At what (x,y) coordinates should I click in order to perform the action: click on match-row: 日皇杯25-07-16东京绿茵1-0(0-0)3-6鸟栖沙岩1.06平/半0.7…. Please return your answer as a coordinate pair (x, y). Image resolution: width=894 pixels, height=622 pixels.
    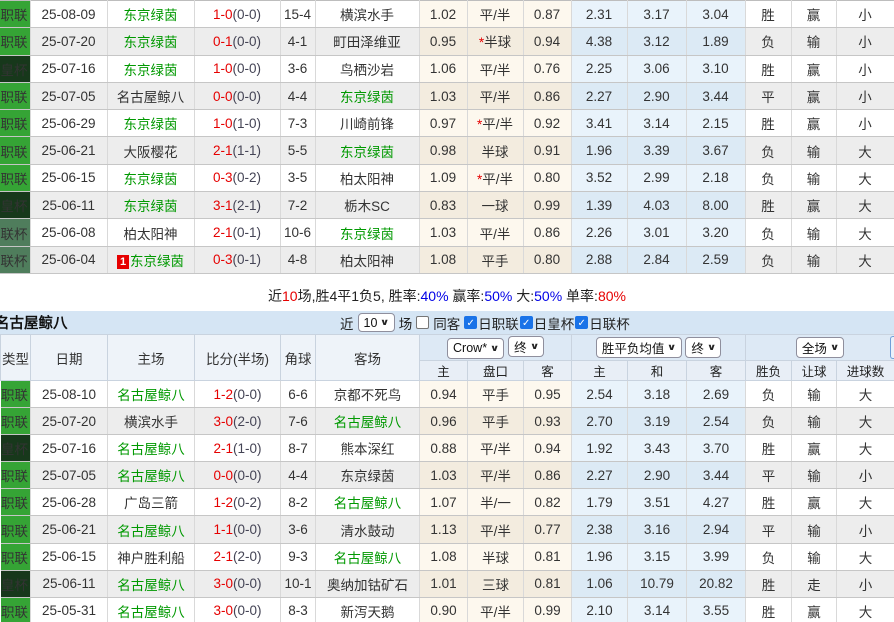
    Looking at the image, I should click on (447, 69).